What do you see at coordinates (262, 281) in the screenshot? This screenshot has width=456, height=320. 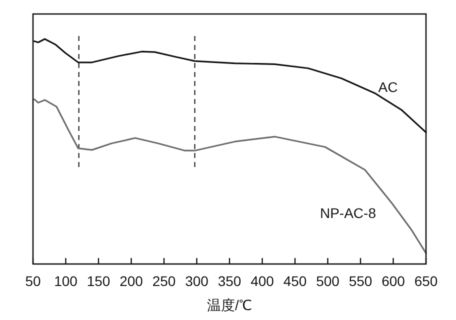 I see `x-tick-label: 400` at bounding box center [262, 281].